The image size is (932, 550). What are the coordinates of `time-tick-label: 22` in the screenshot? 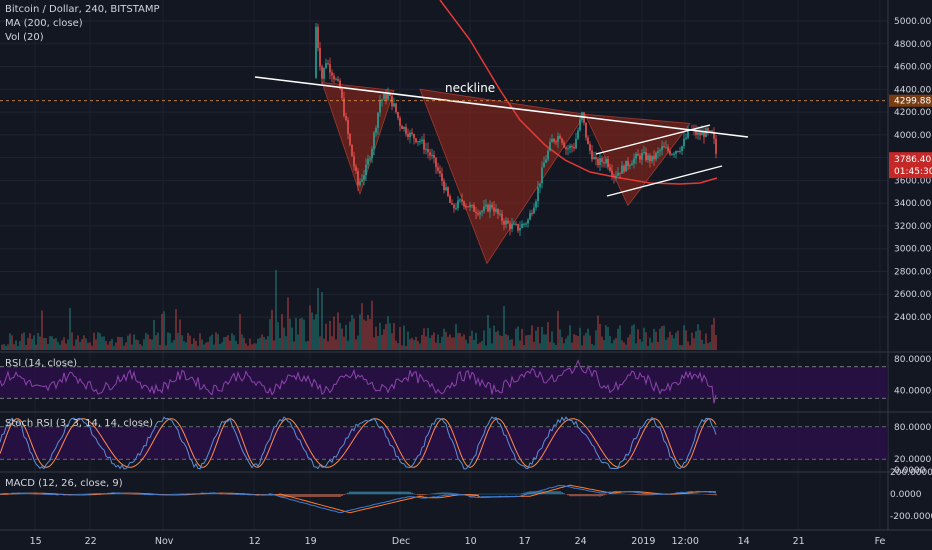 It's located at (91, 541).